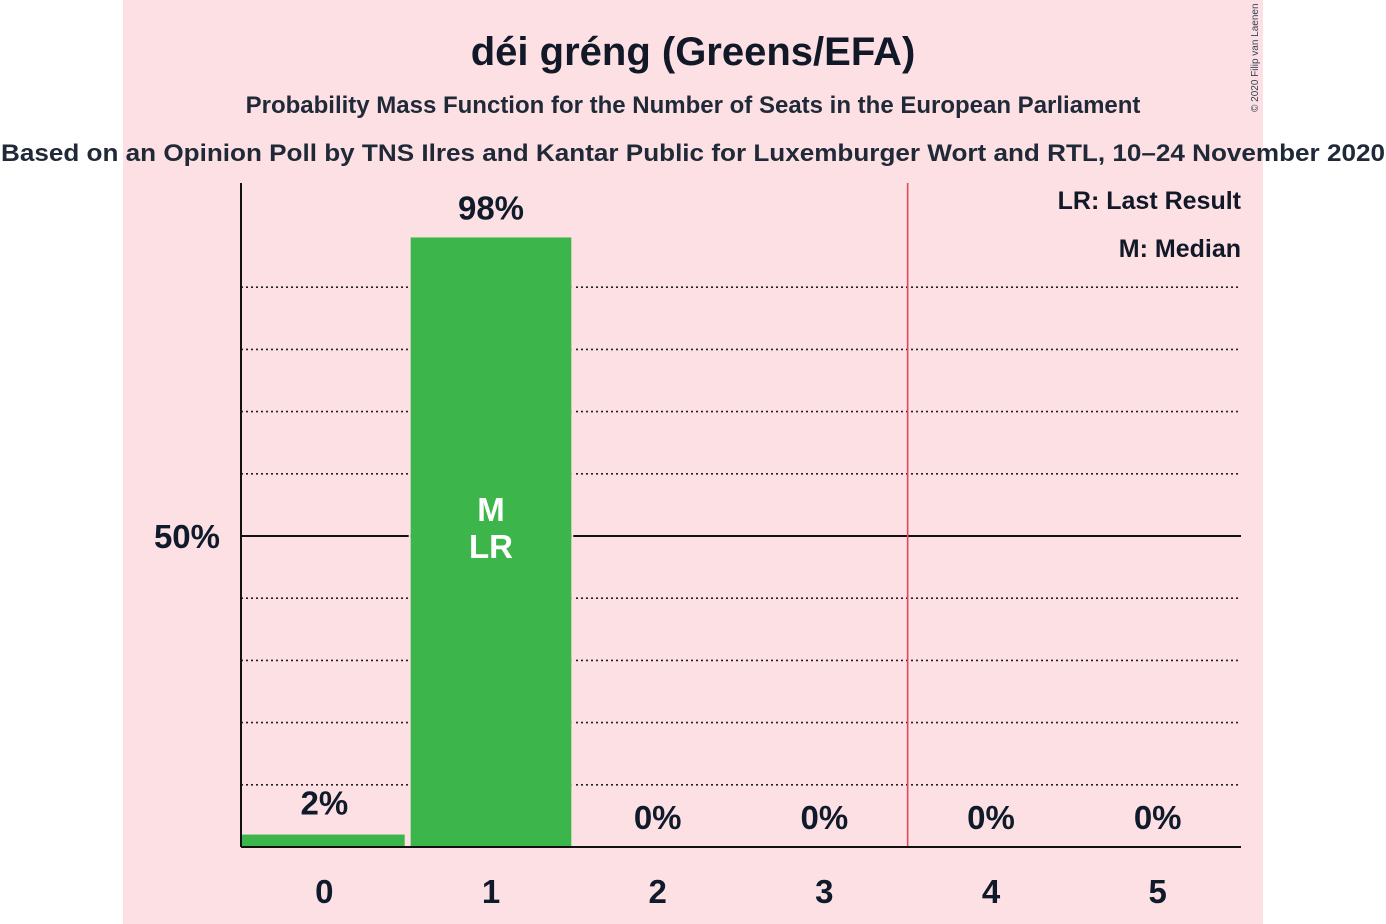  What do you see at coordinates (991, 891) in the screenshot?
I see `x-tick-label-4: 4` at bounding box center [991, 891].